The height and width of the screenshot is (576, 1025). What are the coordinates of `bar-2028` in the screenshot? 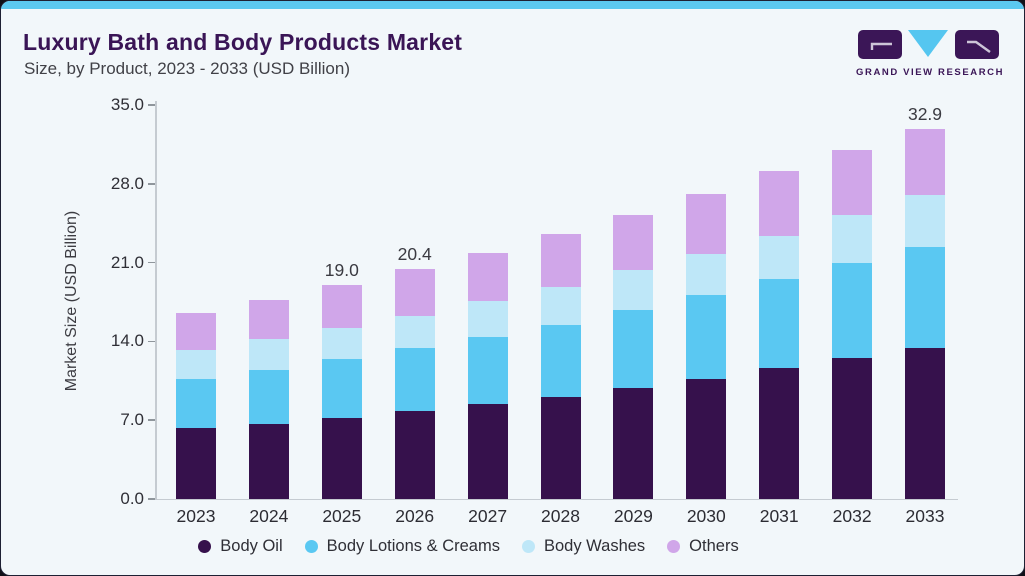 It's located at (560, 366).